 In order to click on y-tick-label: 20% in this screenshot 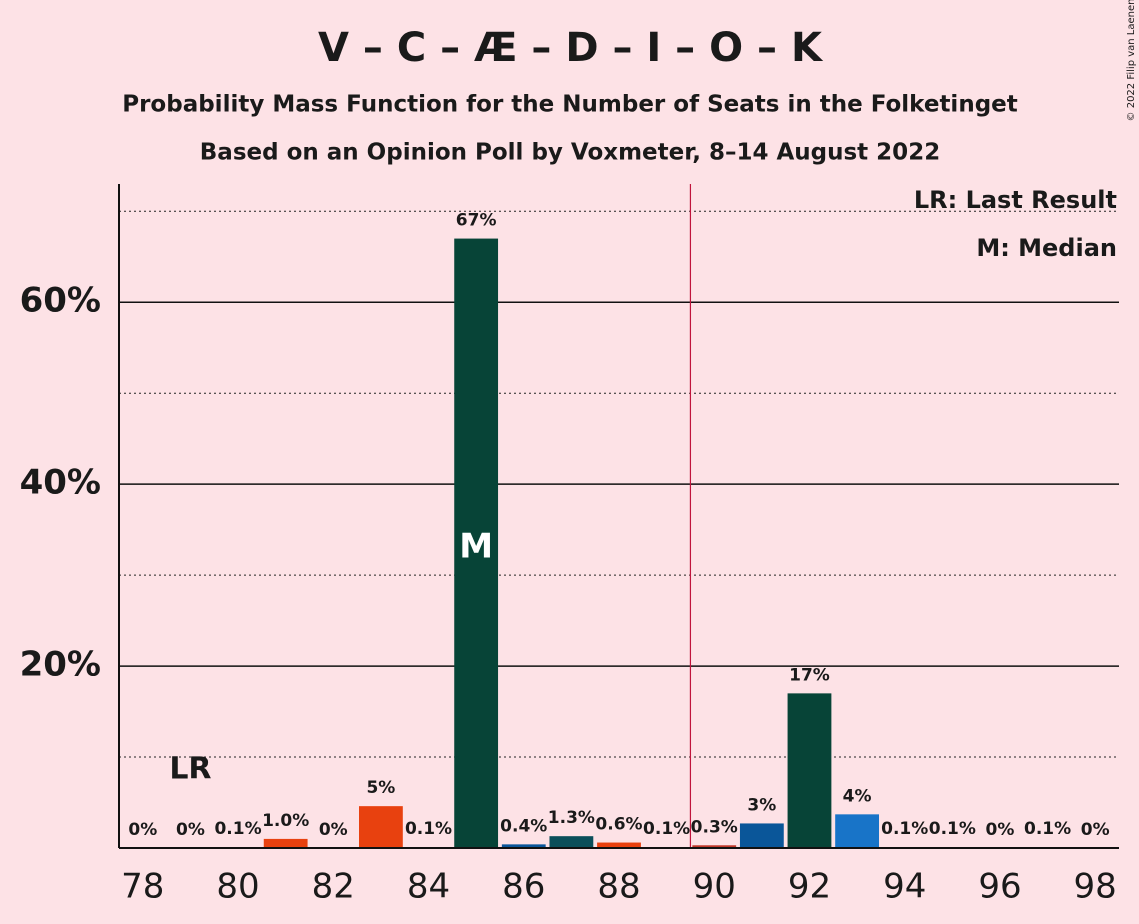, I will do `click(60, 665)`.